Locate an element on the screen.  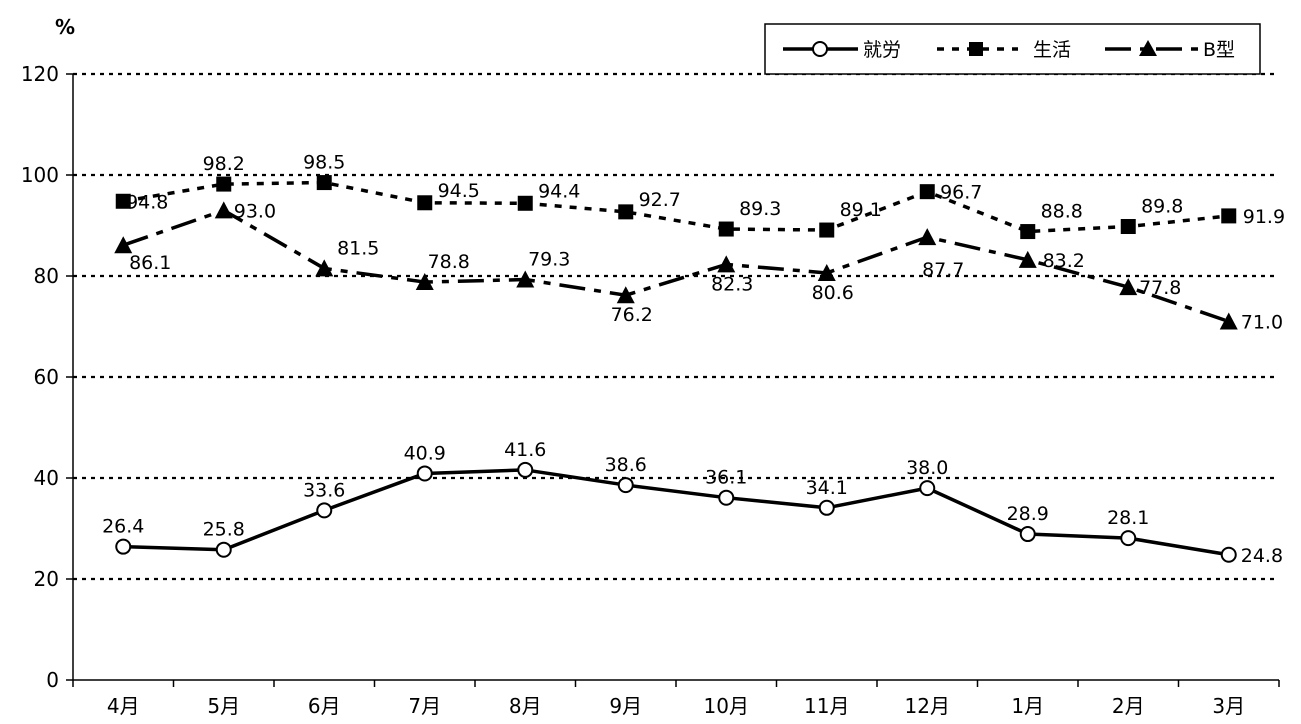
legend-label-shuro: 就労 is located at coordinates (882, 50).